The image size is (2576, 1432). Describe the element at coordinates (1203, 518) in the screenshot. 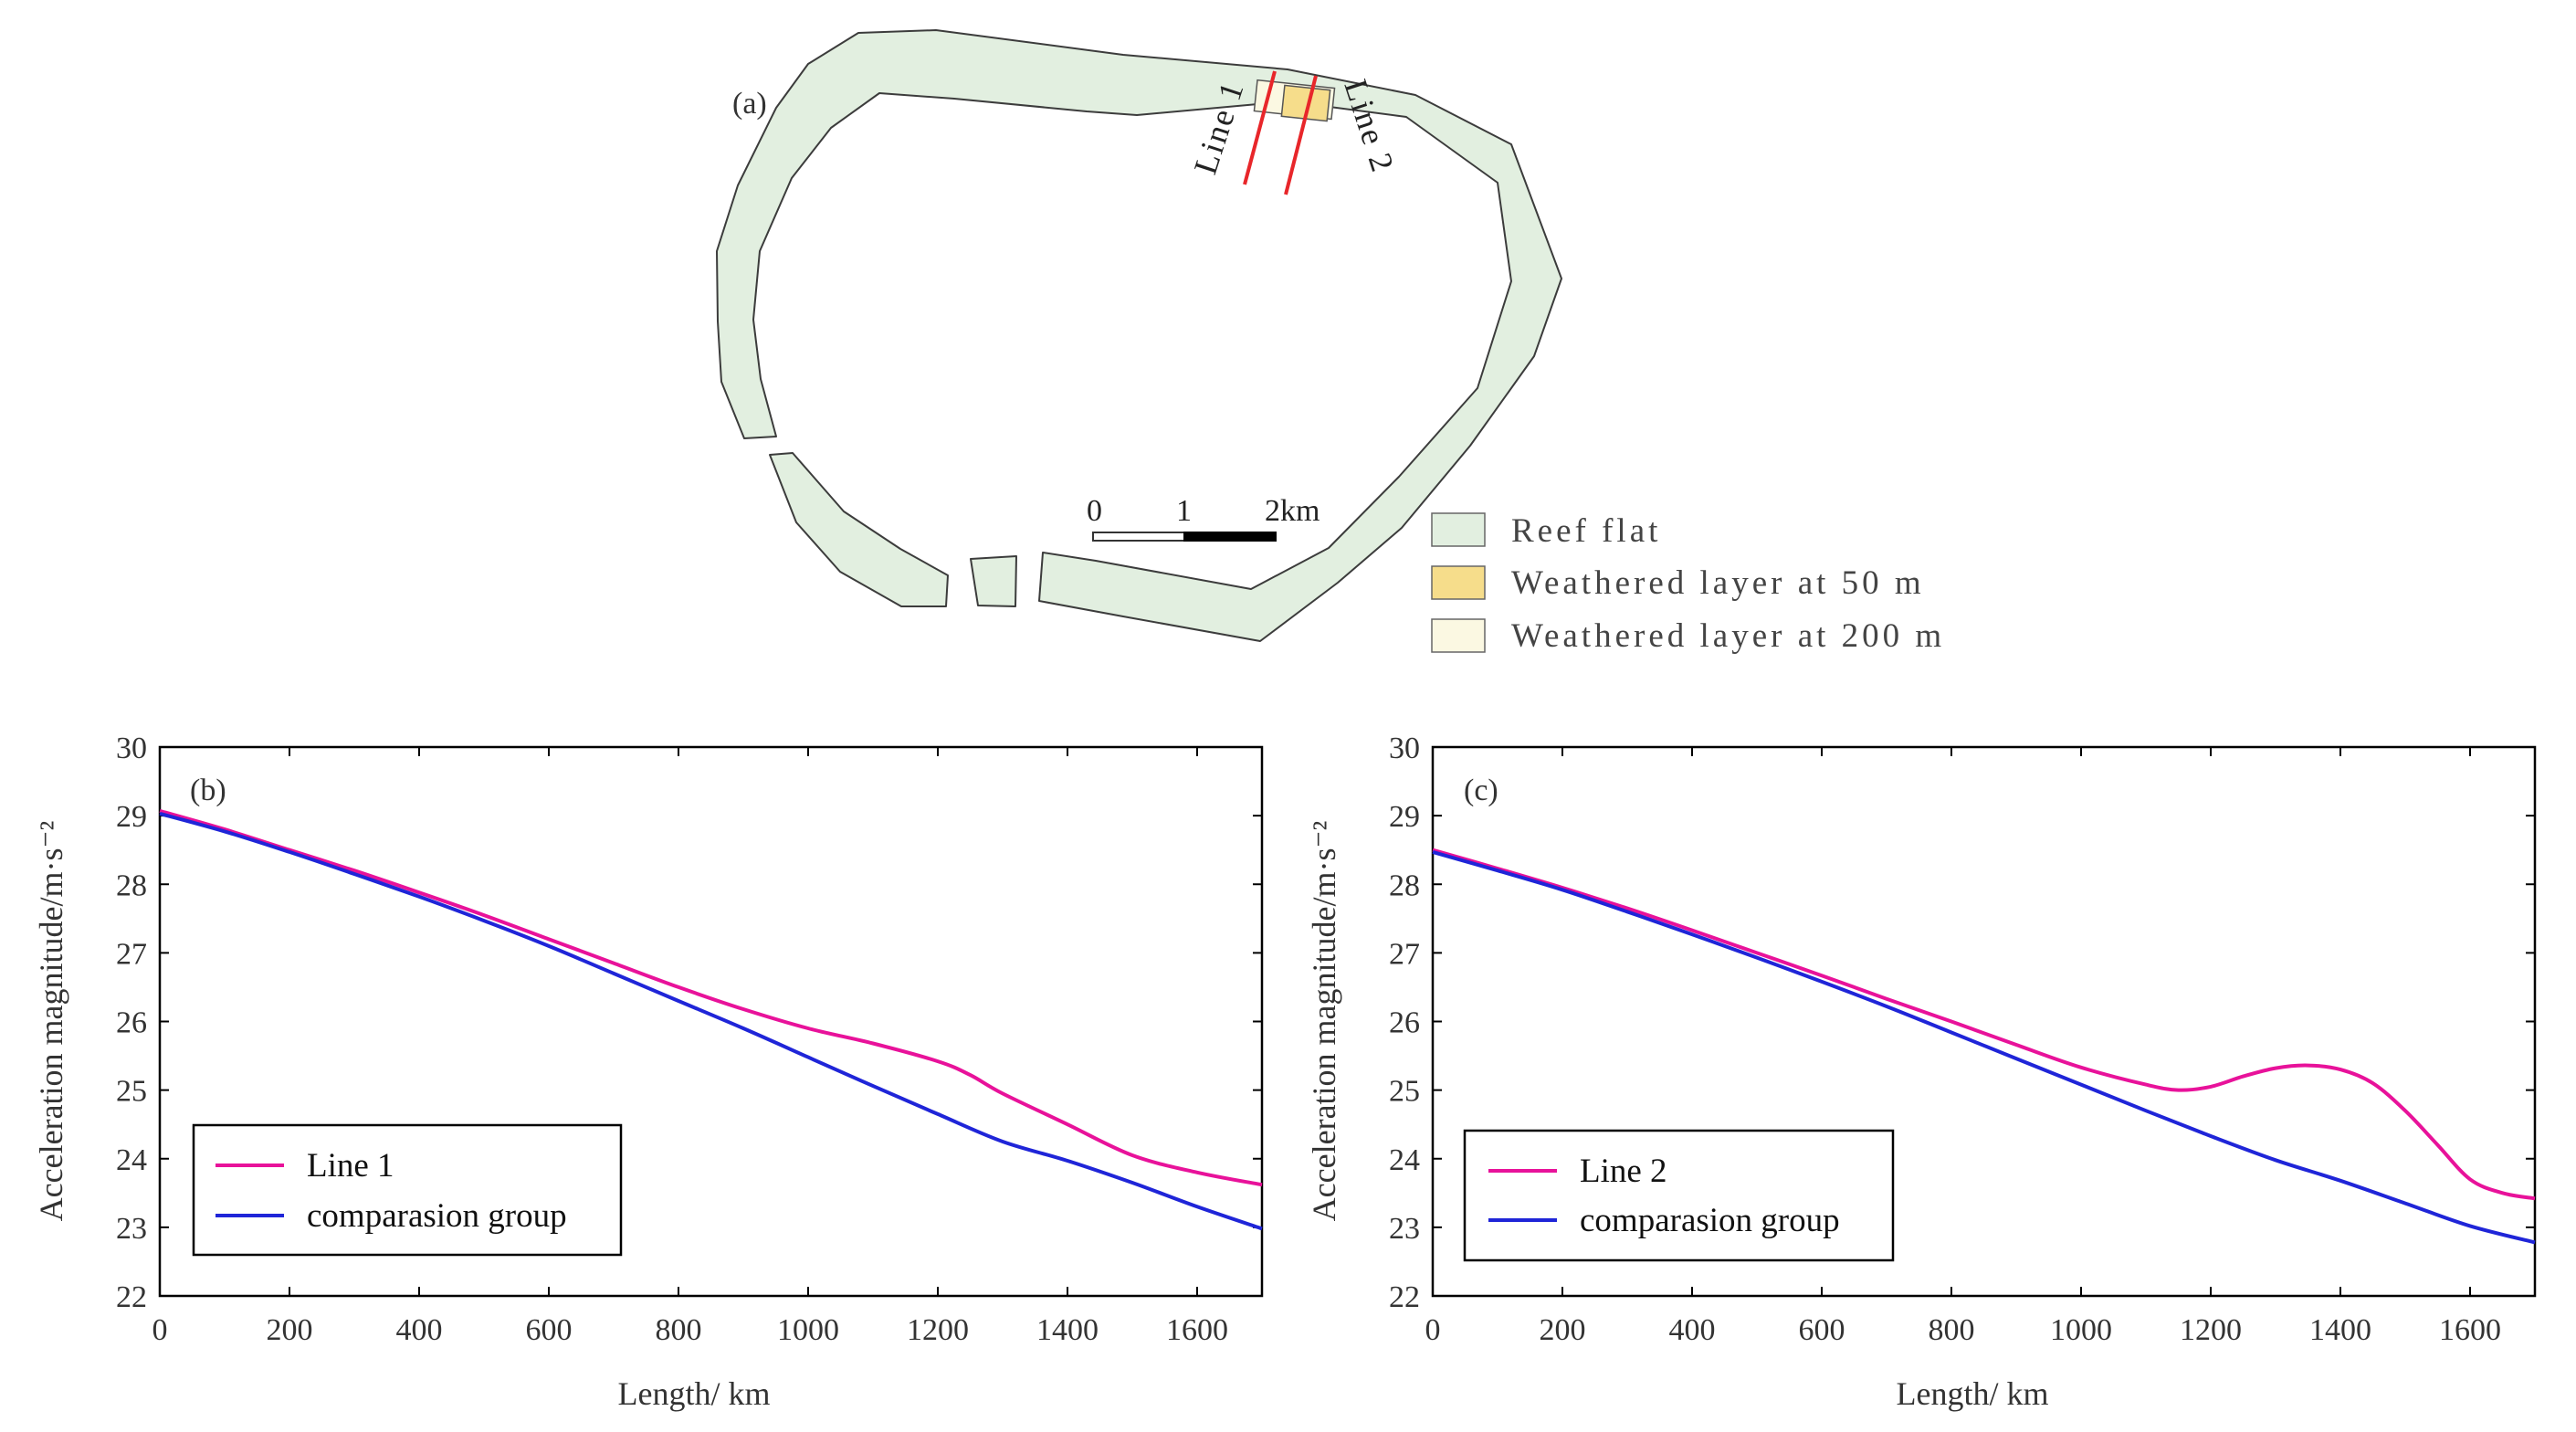

I see `scale-bar: 0 1 2km` at that location.